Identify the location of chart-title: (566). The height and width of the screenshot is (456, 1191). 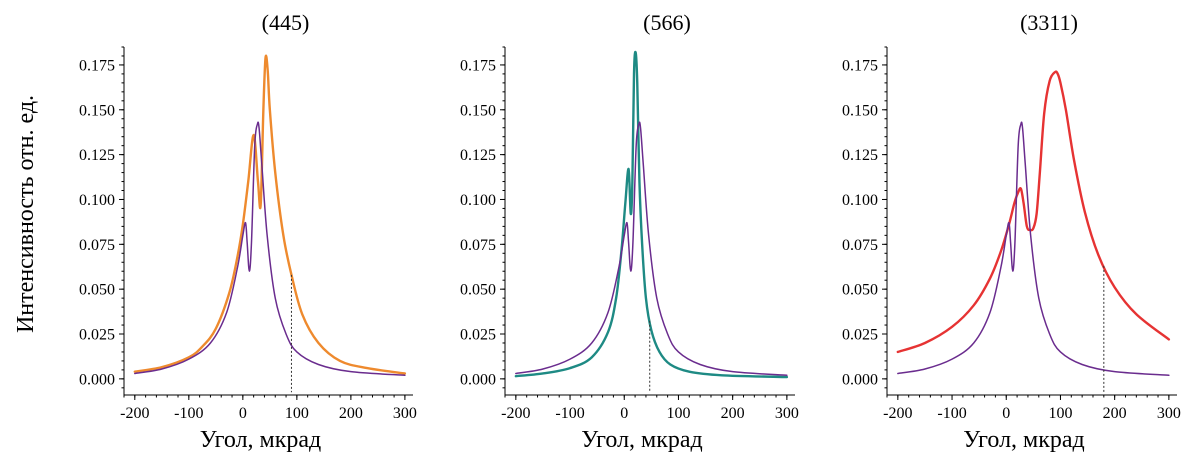
(667, 22).